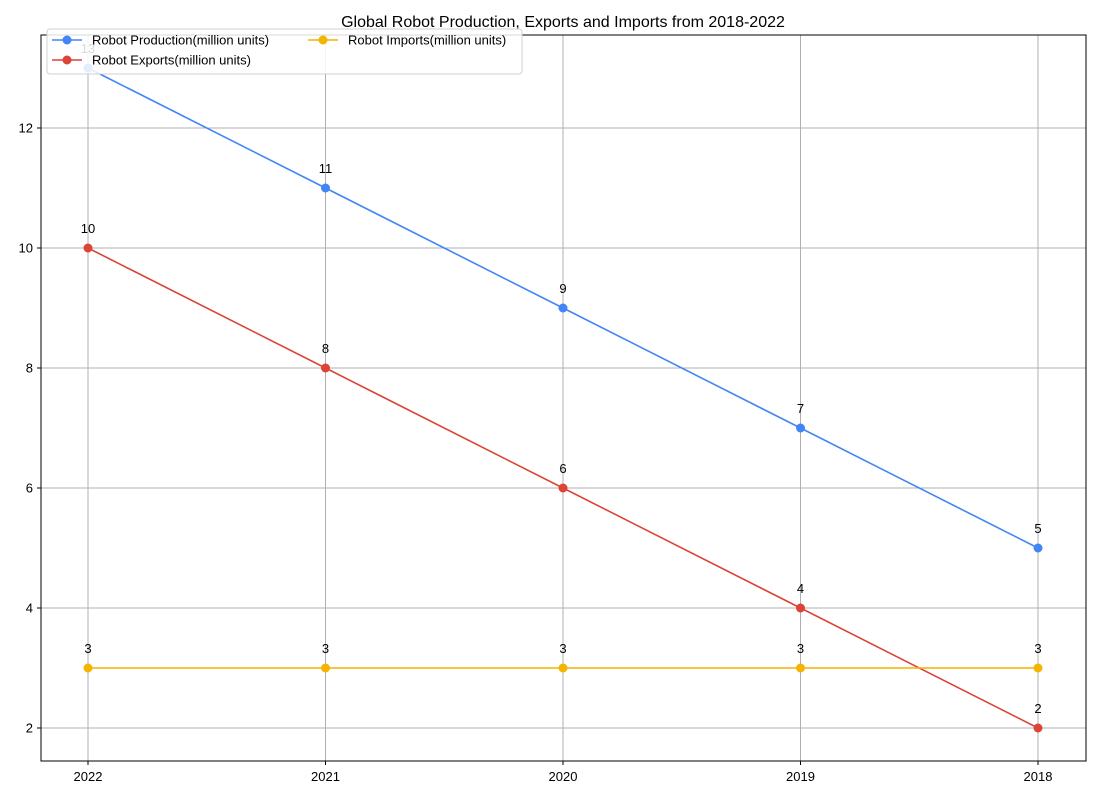 This screenshot has height=800, width=1100. Describe the element at coordinates (562, 468) in the screenshot. I see `data-label: 6` at that location.